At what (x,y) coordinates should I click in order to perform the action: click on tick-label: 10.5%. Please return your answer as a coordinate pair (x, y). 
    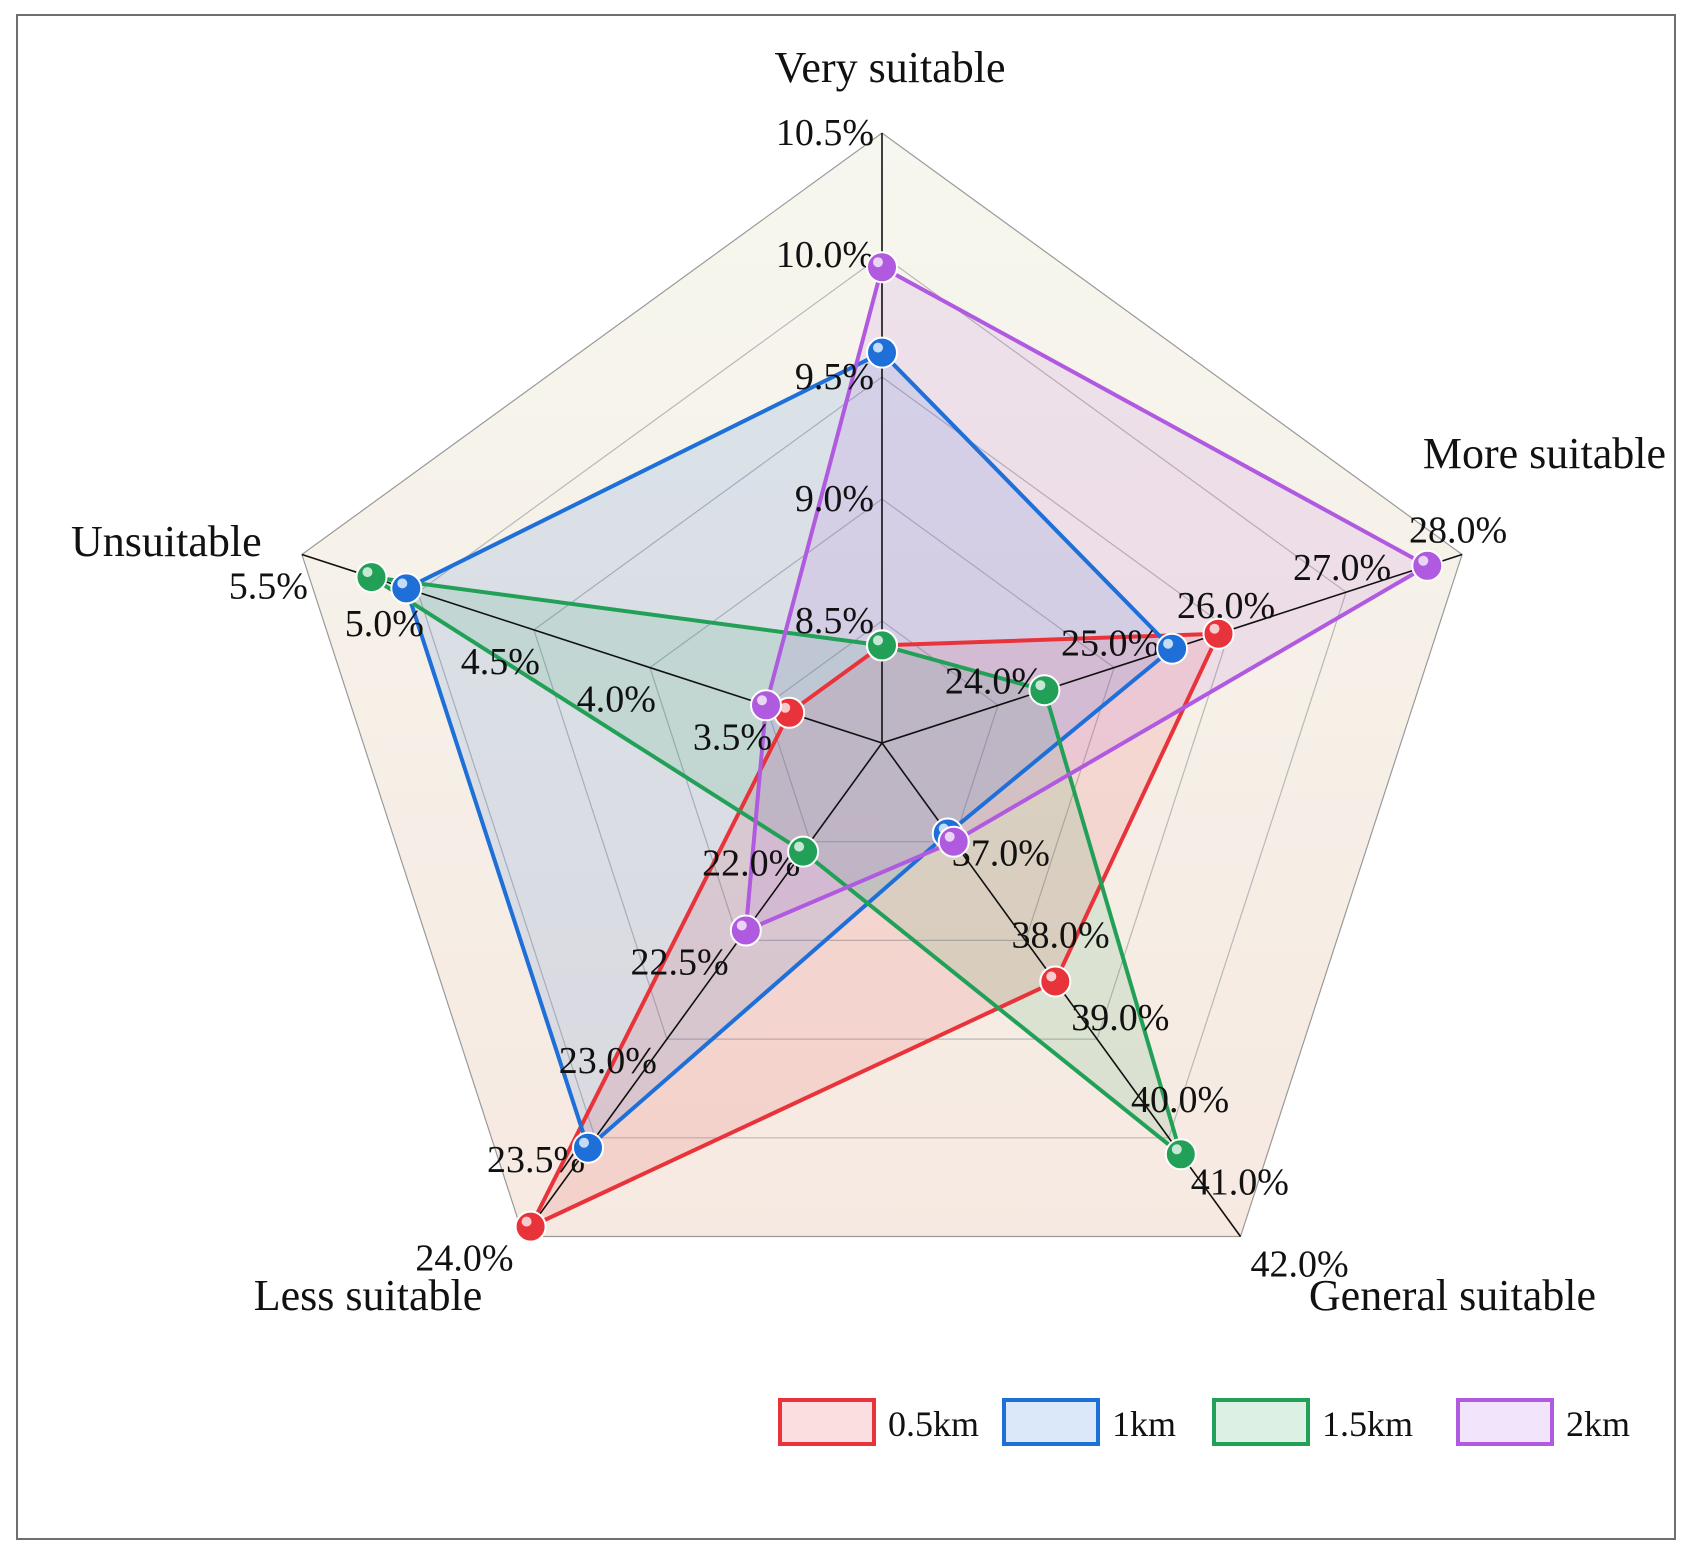
    Looking at the image, I should click on (825, 133).